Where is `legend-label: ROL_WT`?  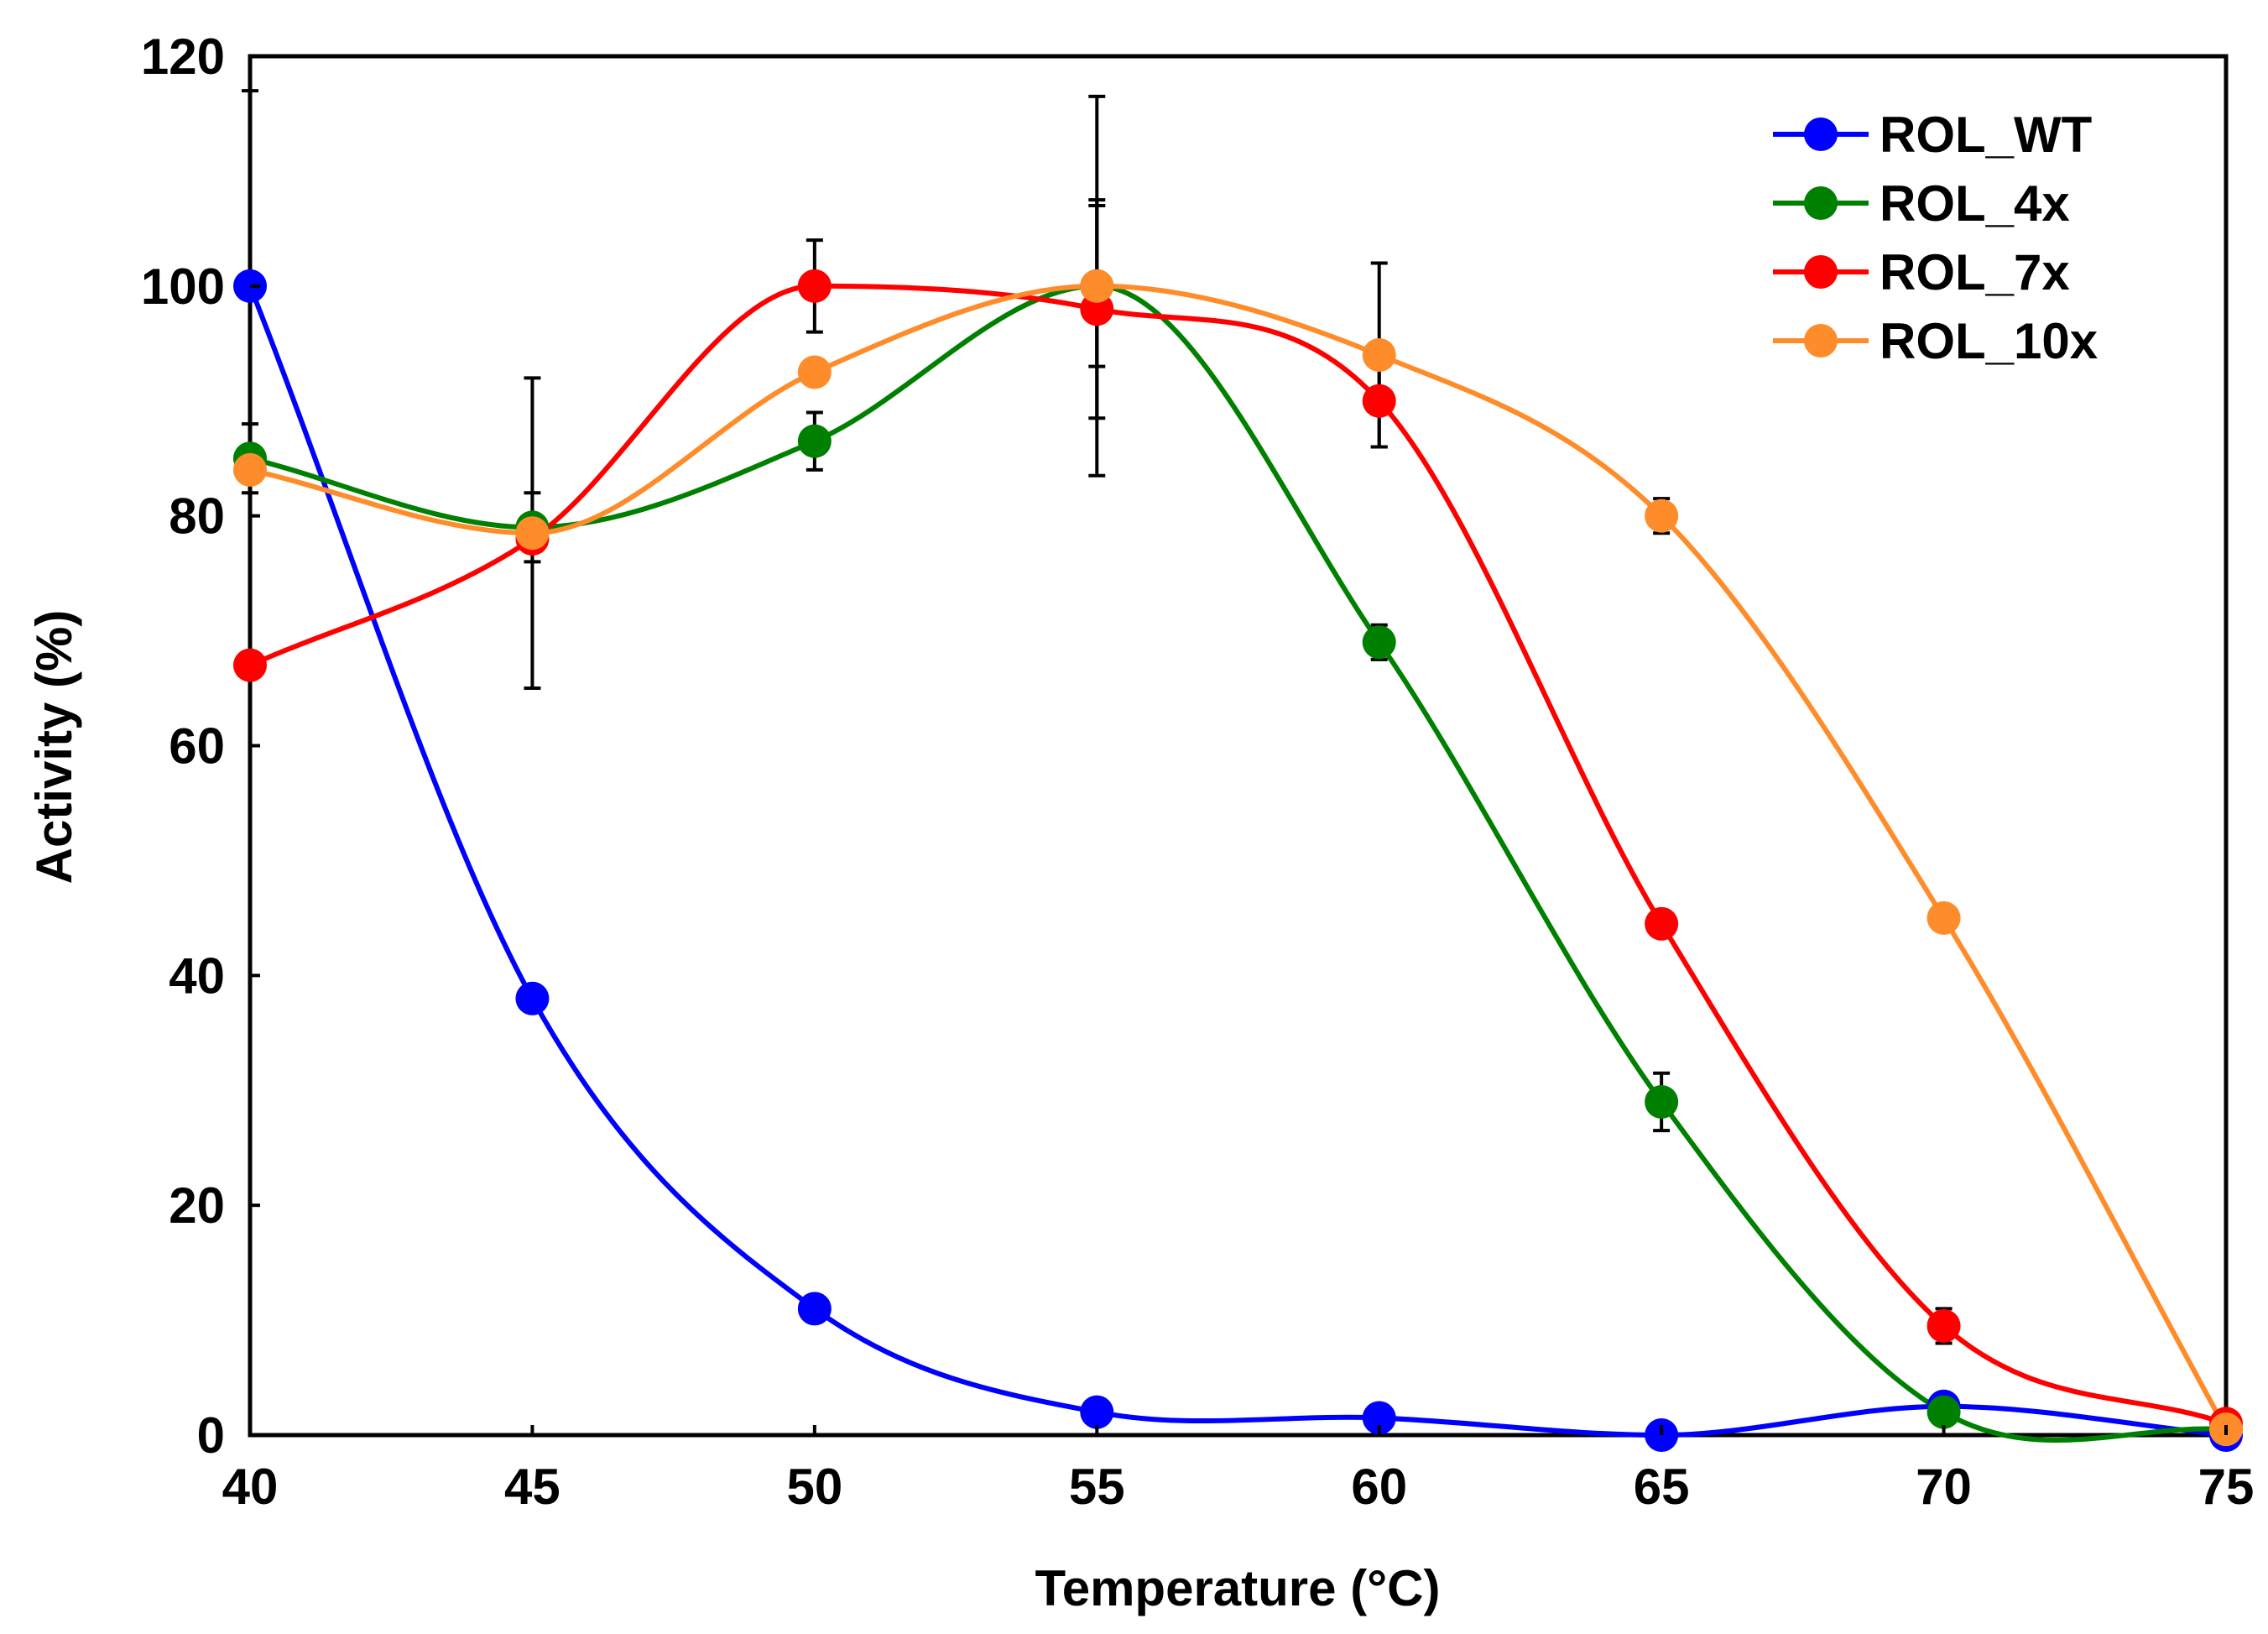 legend-label: ROL_WT is located at coordinates (1986, 135).